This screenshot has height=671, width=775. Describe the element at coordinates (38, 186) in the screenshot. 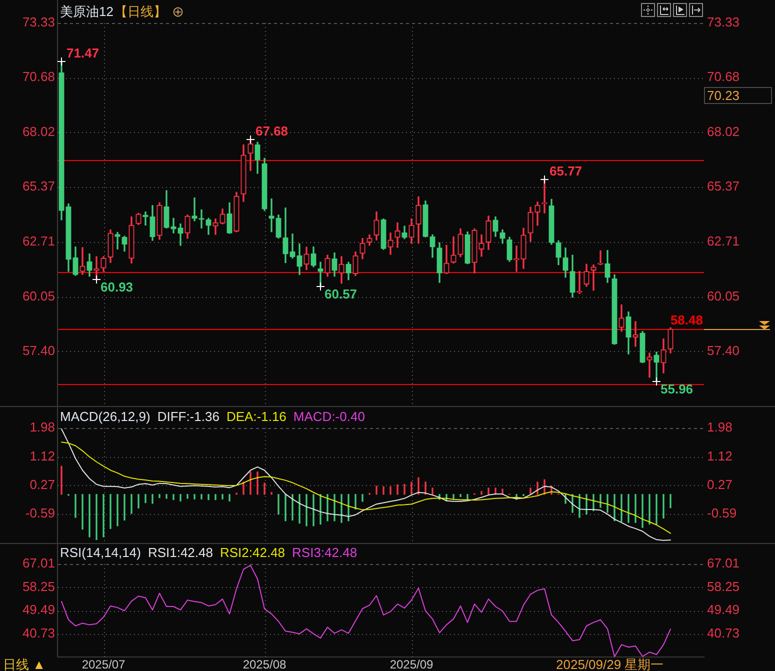

I see `y-tick-label: 65.37` at that location.